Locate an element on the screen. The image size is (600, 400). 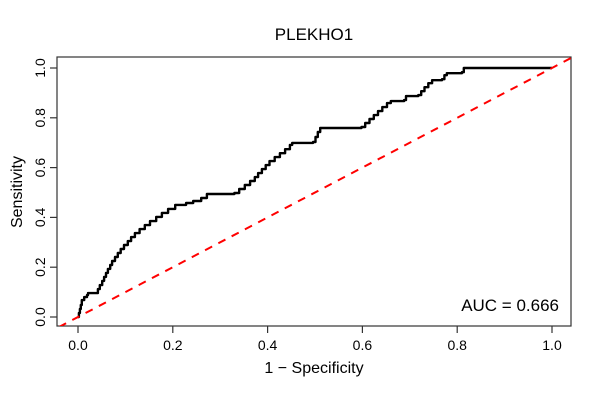
x-axis-tick-label: 0.6 is located at coordinates (363, 345).